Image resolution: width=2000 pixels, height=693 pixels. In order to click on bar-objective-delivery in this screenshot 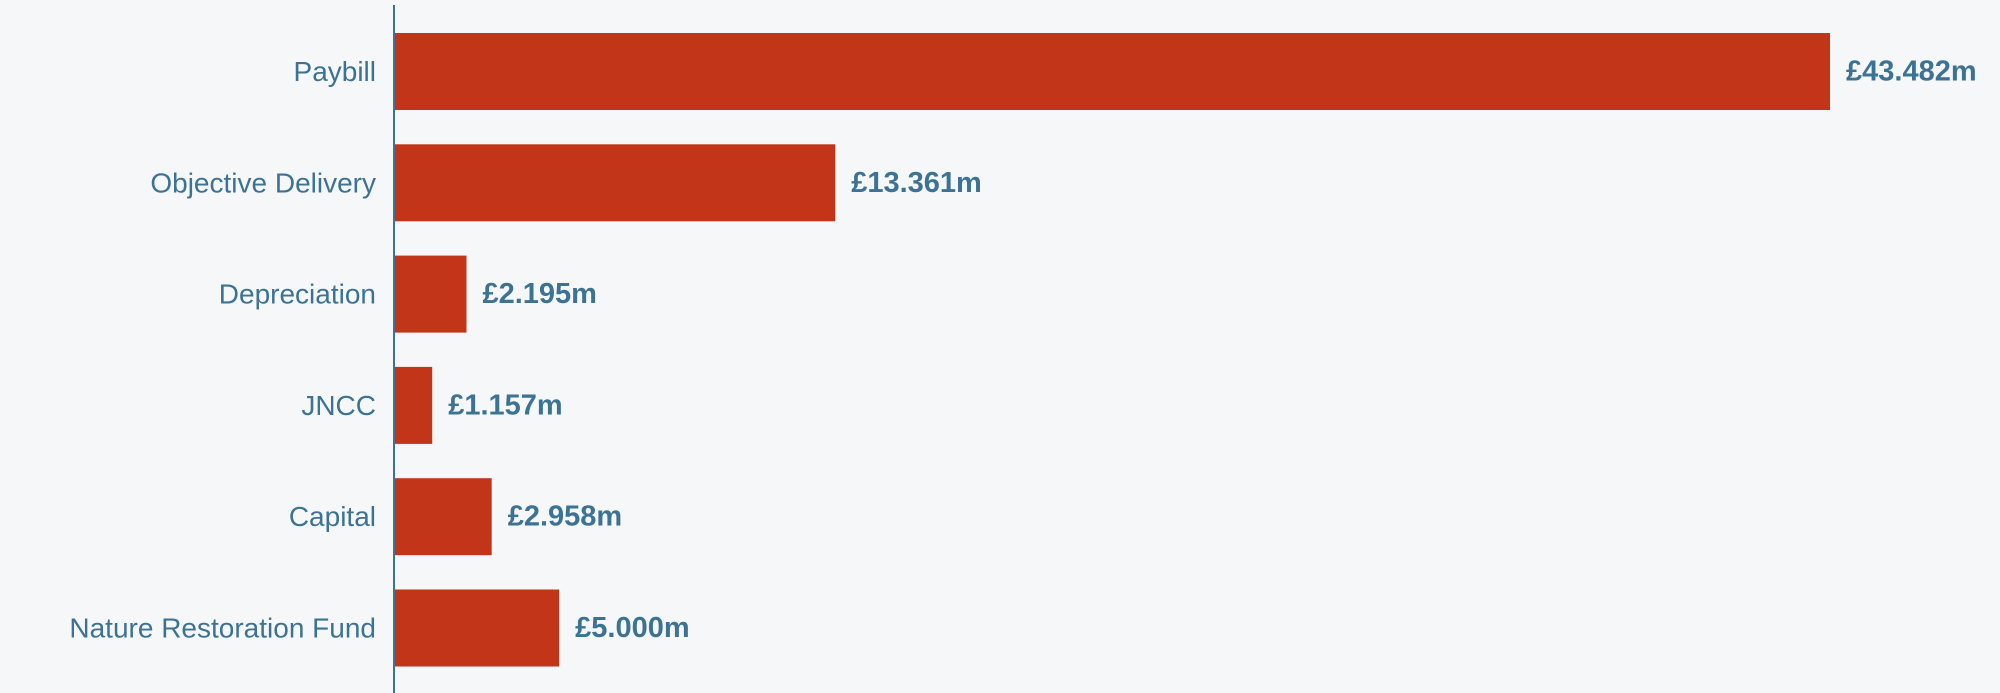, I will do `click(615, 183)`.